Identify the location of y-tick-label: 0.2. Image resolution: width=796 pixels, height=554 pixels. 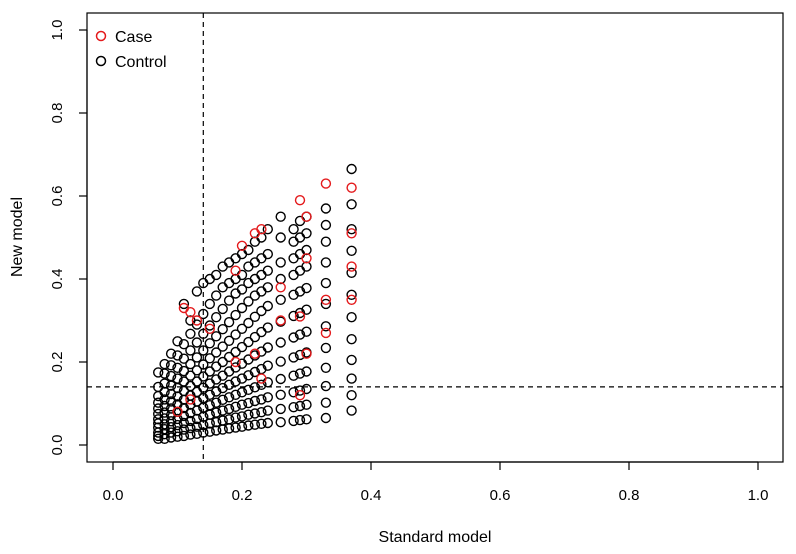
(57, 362).